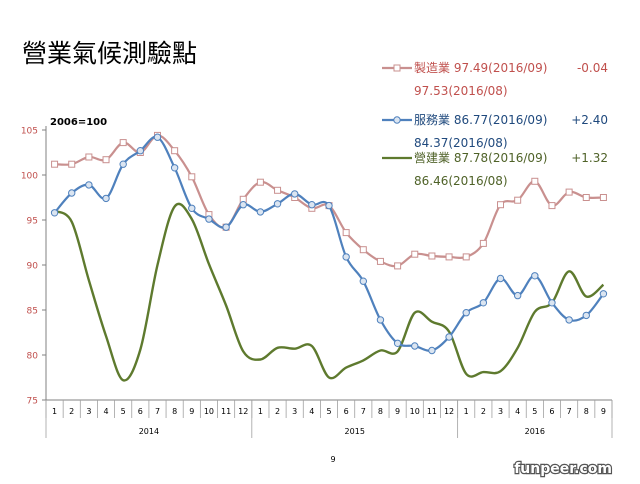 The width and height of the screenshot is (640, 484). What do you see at coordinates (78, 122) in the screenshot?
I see `base-note: 2006=100` at bounding box center [78, 122].